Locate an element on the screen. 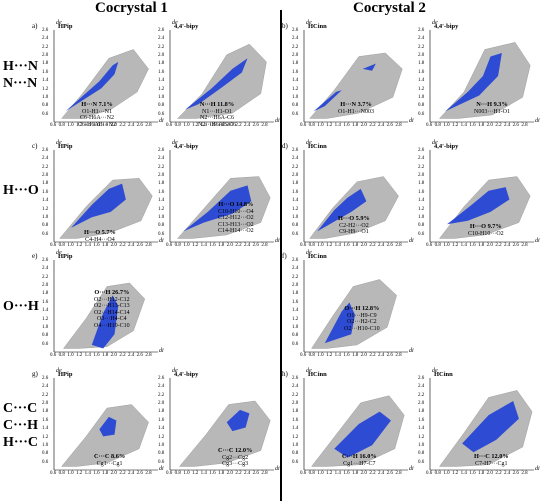 This screenshot has height=501, width=550. panel-letter: f) is located at coordinates (284, 256).